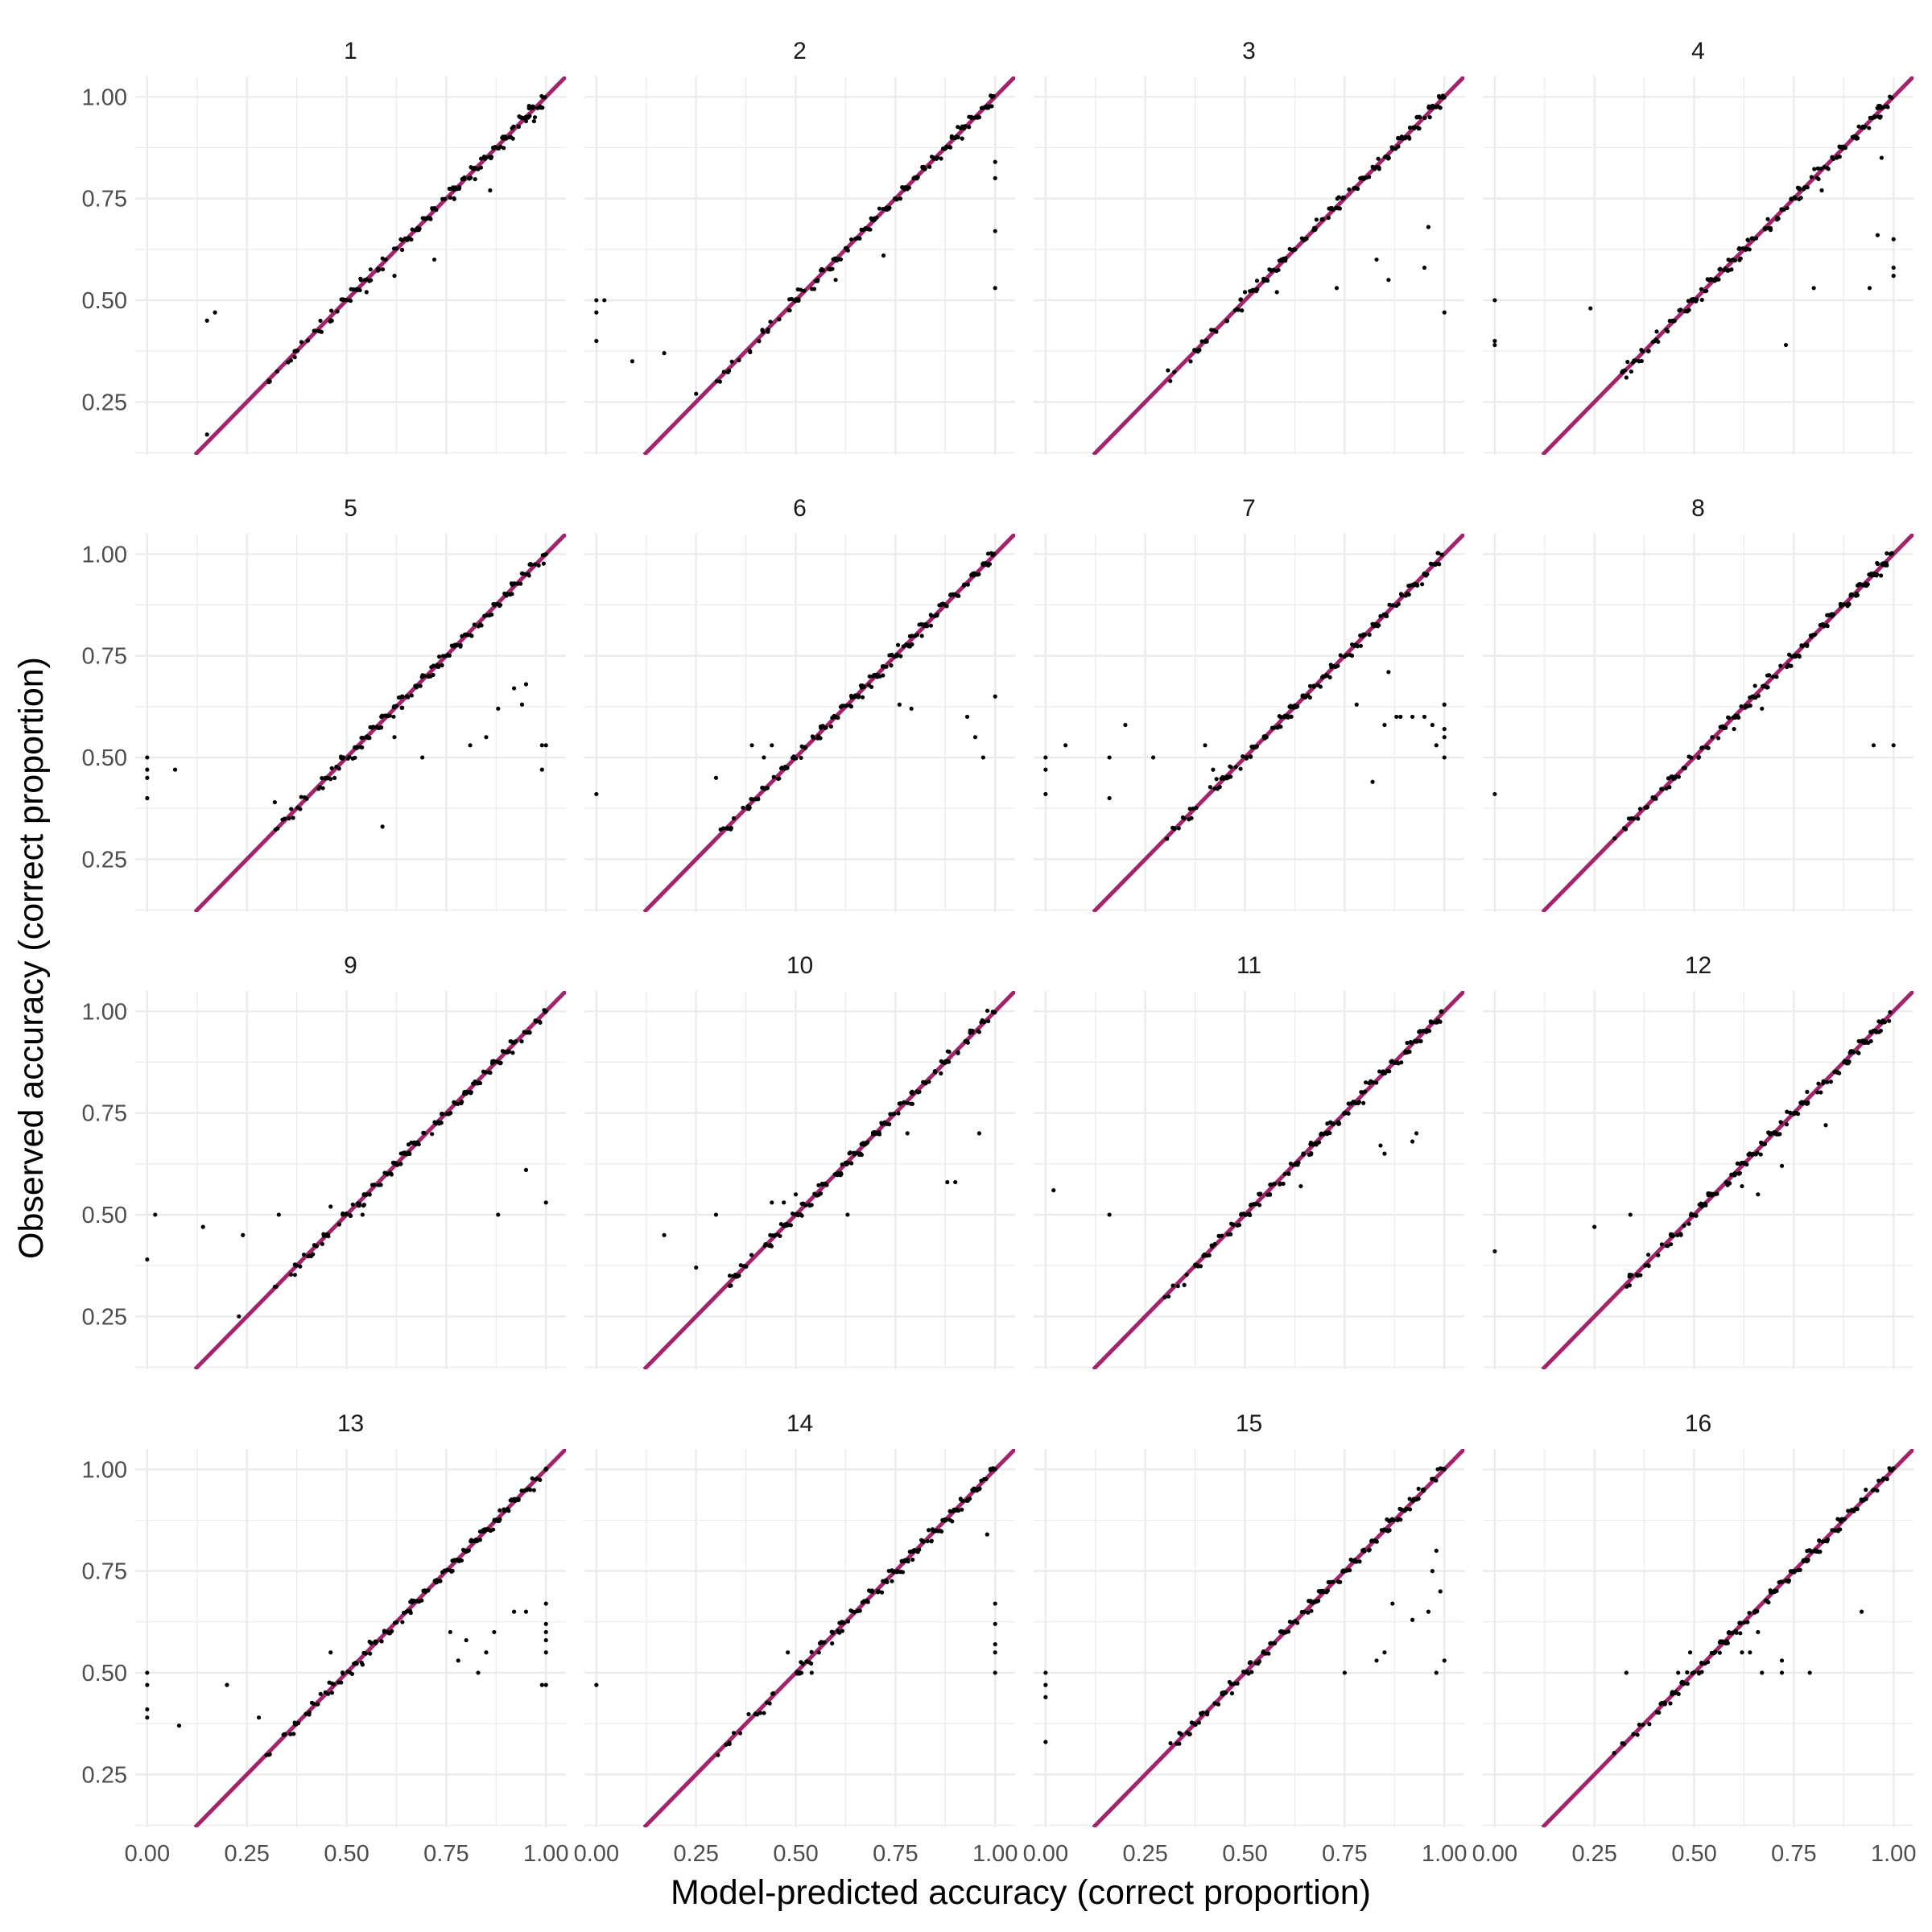  I want to click on y-tick-label: 0.25, so click(104, 402).